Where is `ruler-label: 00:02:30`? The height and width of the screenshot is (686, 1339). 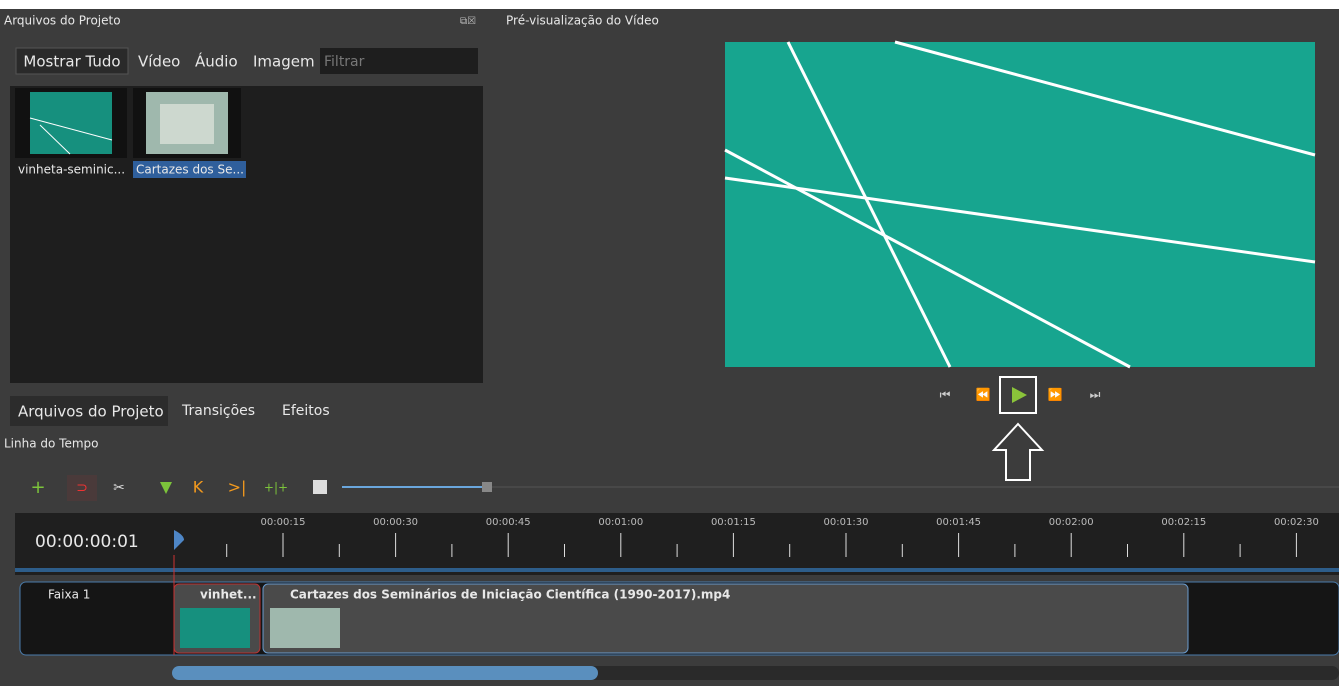
ruler-label: 00:02:30 is located at coordinates (1296, 522).